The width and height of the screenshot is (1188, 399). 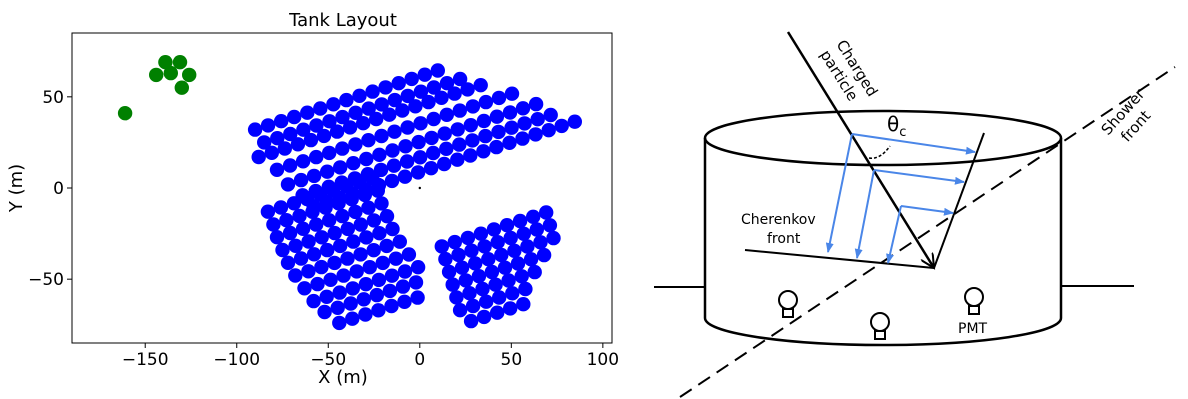 What do you see at coordinates (880, 322) in the screenshot?
I see `pmt-bulb` at bounding box center [880, 322].